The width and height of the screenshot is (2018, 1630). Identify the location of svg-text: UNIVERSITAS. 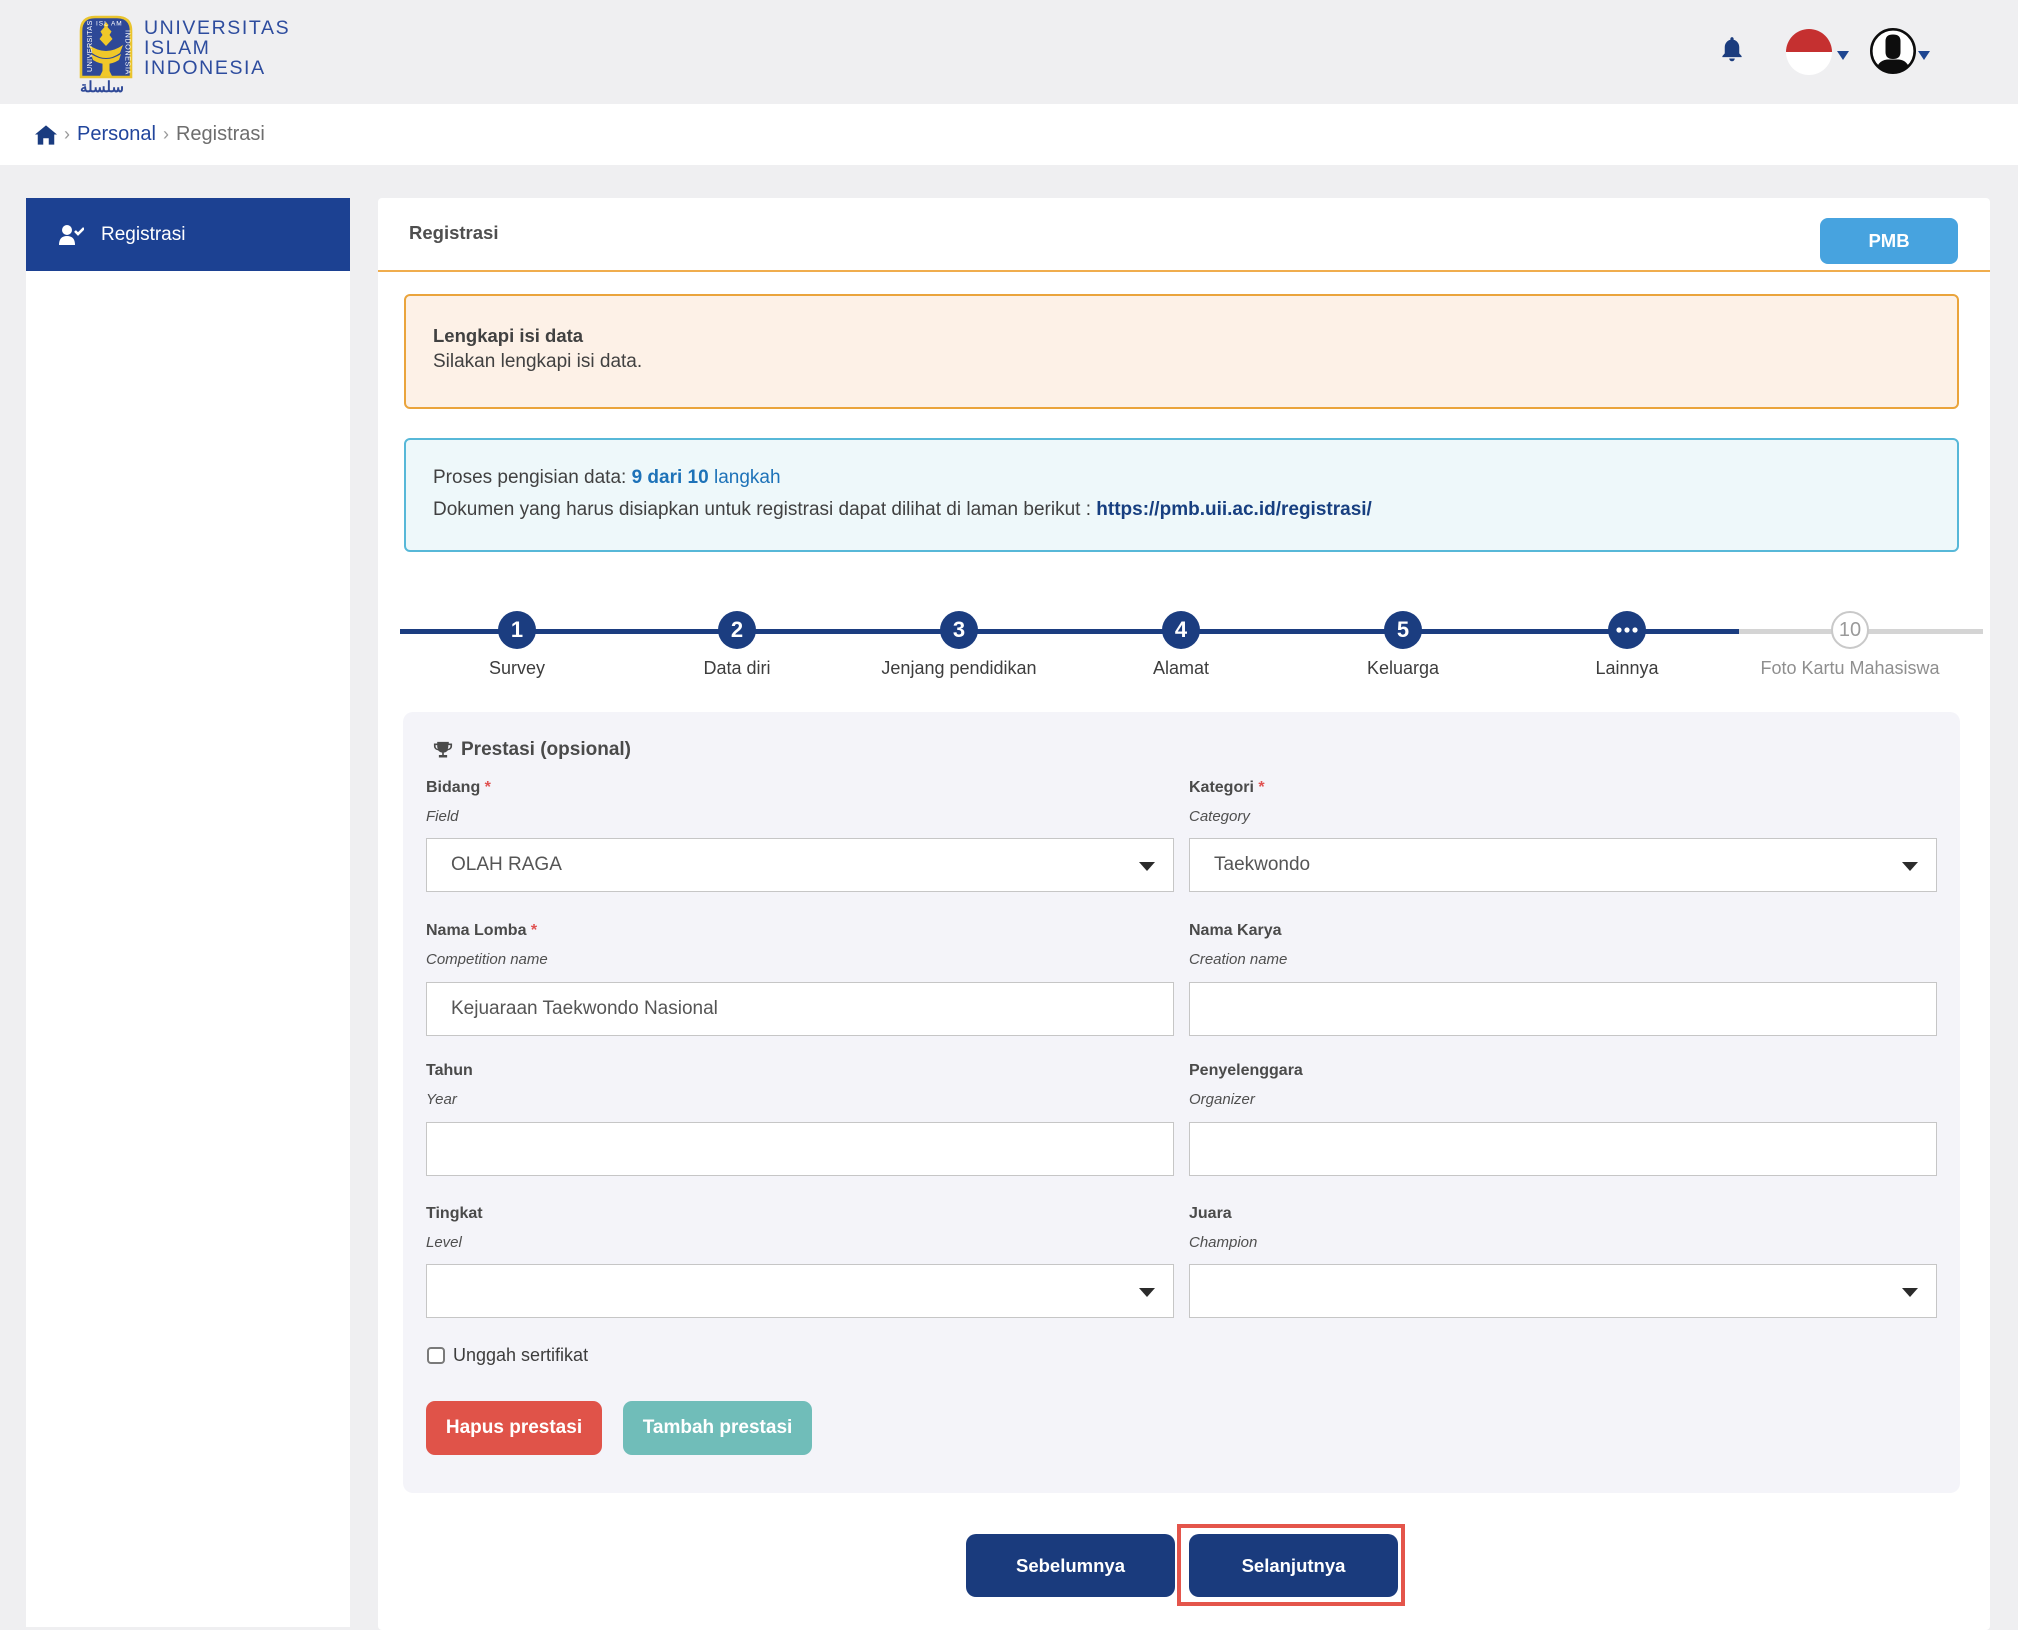
(89, 46).